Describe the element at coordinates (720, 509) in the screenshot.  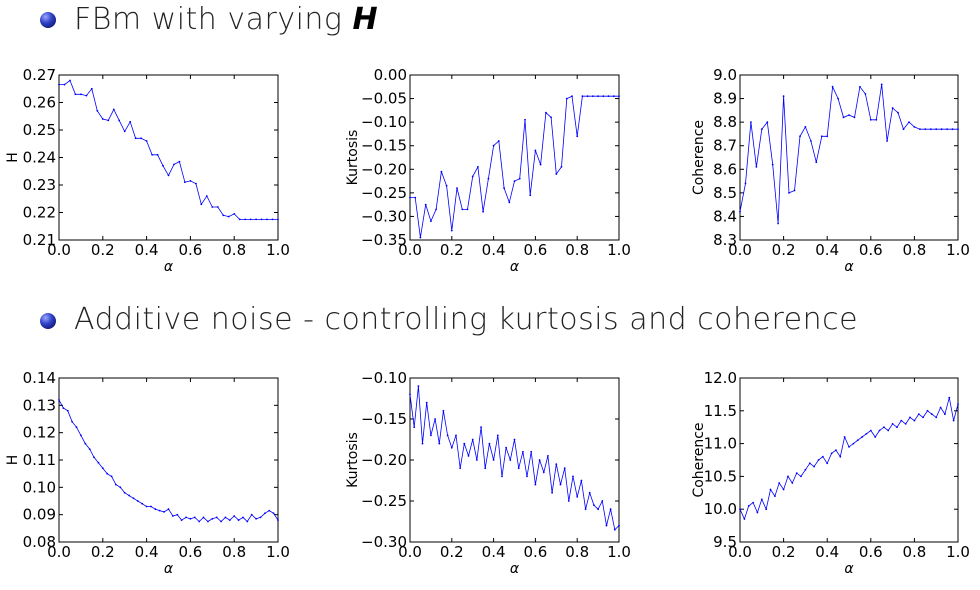
I see `y-tick-label: 10.0` at that location.